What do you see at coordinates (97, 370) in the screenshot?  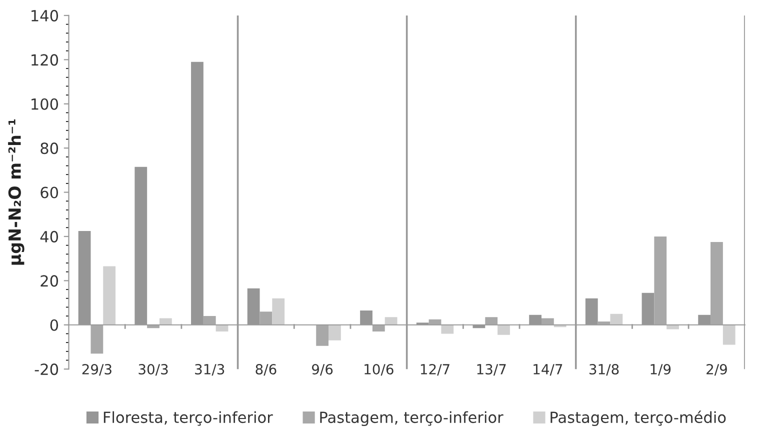 I see `x-tick-label: 29/3` at bounding box center [97, 370].